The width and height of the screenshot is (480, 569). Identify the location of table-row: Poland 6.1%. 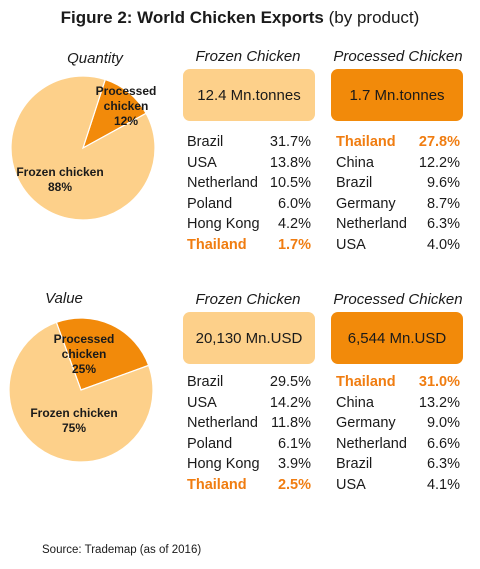
(249, 446).